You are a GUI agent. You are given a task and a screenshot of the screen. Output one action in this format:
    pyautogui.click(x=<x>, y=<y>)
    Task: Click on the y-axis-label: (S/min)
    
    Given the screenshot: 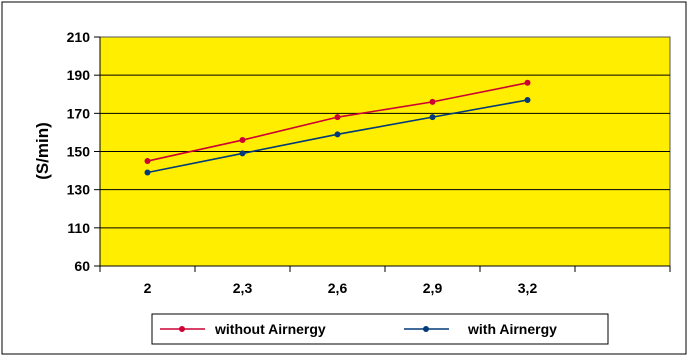 What is the action you would take?
    pyautogui.click(x=42, y=151)
    